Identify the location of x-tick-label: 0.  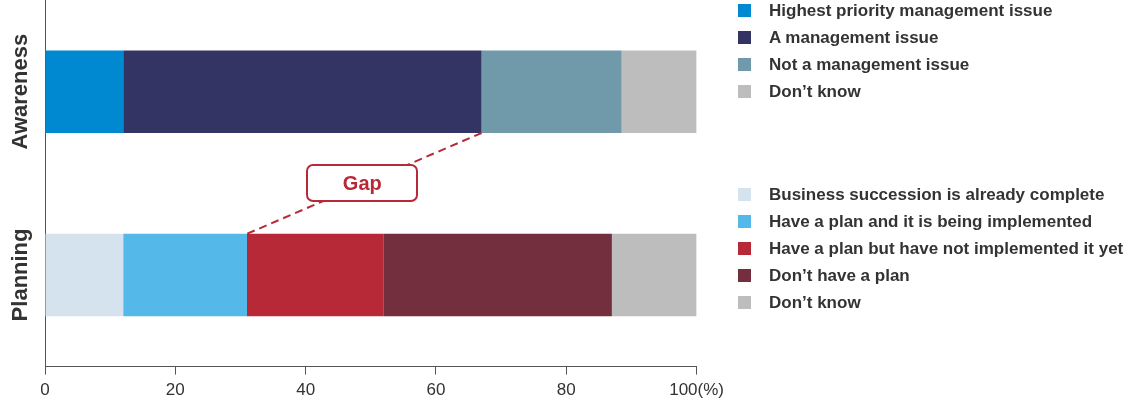
(45, 390).